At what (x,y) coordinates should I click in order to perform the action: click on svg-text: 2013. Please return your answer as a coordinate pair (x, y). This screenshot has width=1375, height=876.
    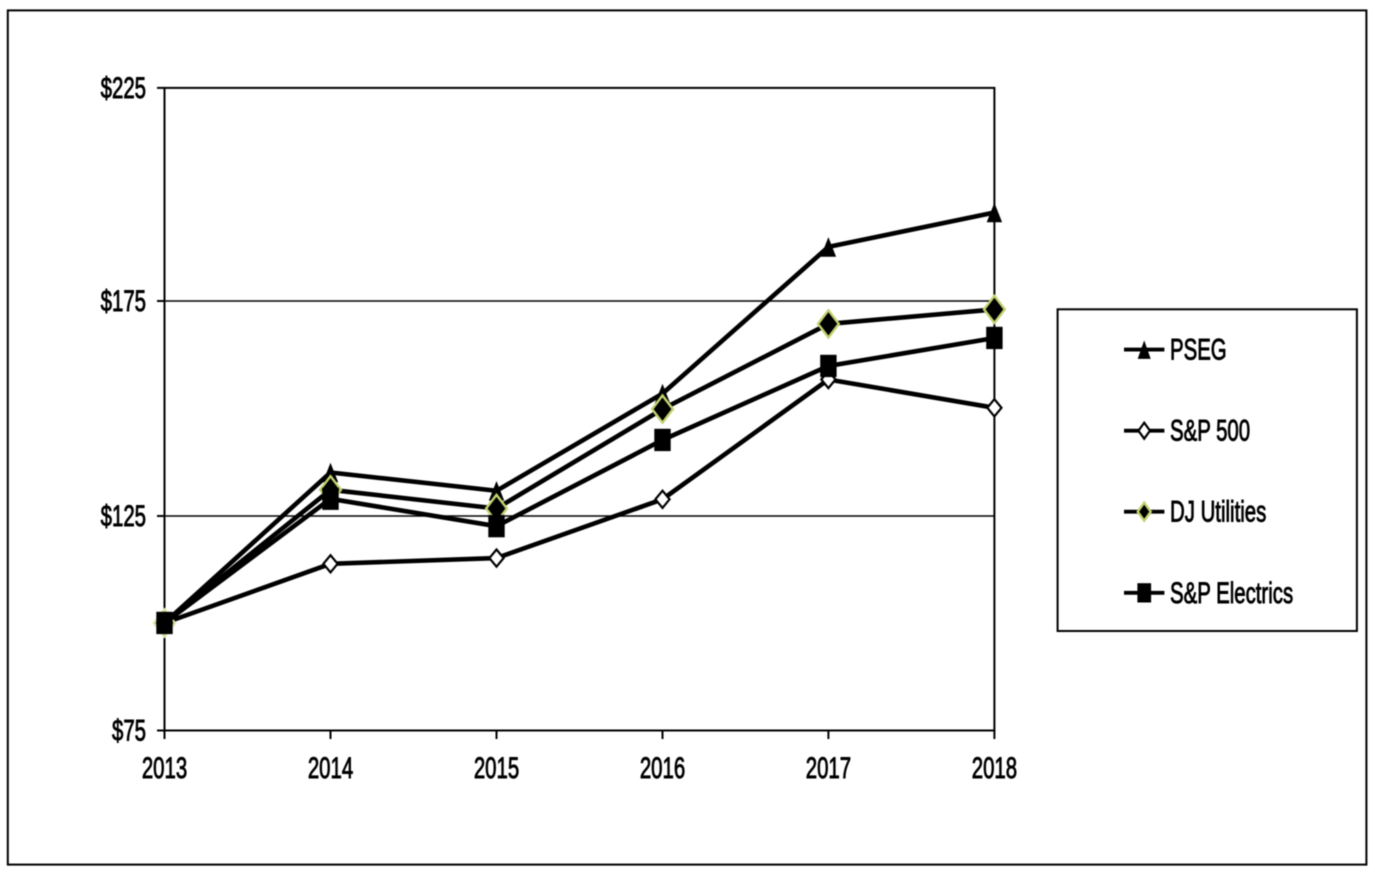
    Looking at the image, I should click on (164, 768).